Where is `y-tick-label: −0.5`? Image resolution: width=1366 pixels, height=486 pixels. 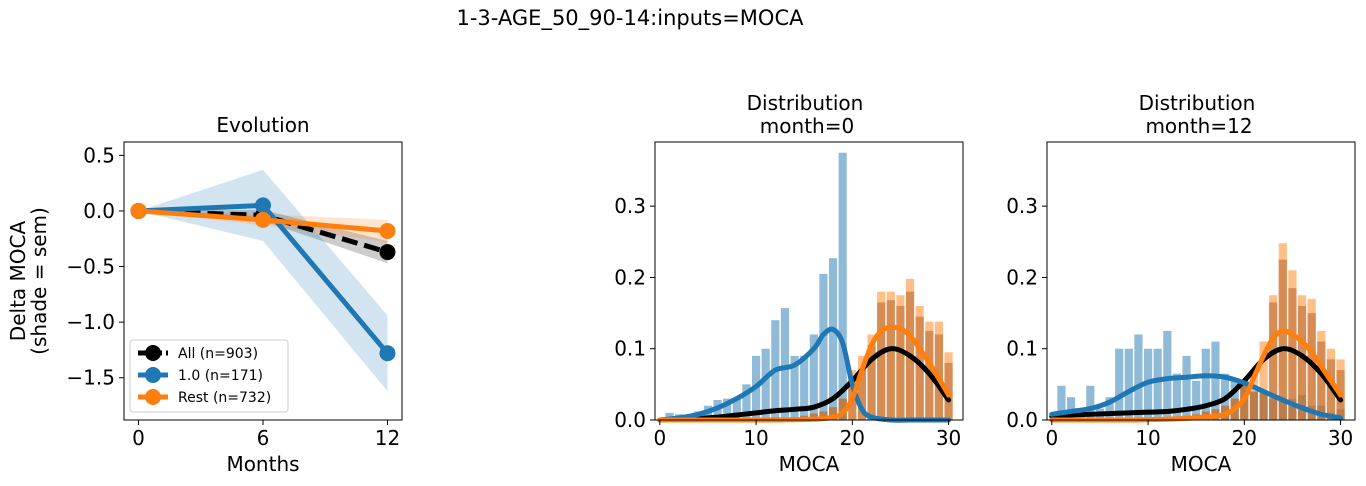
y-tick-label: −0.5 is located at coordinates (90, 267).